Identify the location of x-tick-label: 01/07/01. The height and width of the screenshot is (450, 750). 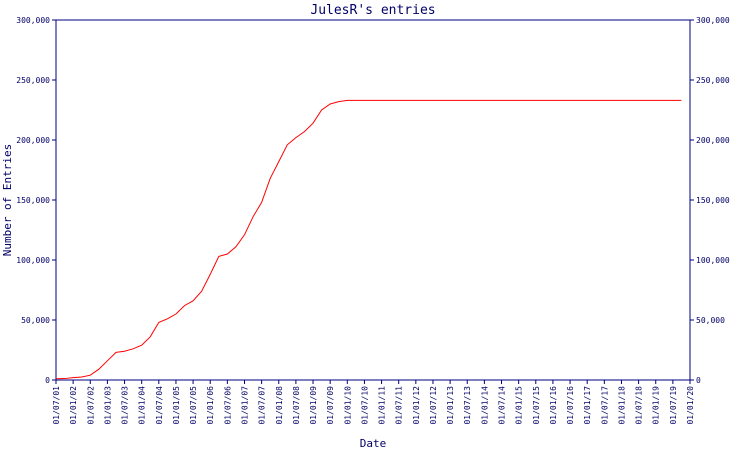
(56, 405).